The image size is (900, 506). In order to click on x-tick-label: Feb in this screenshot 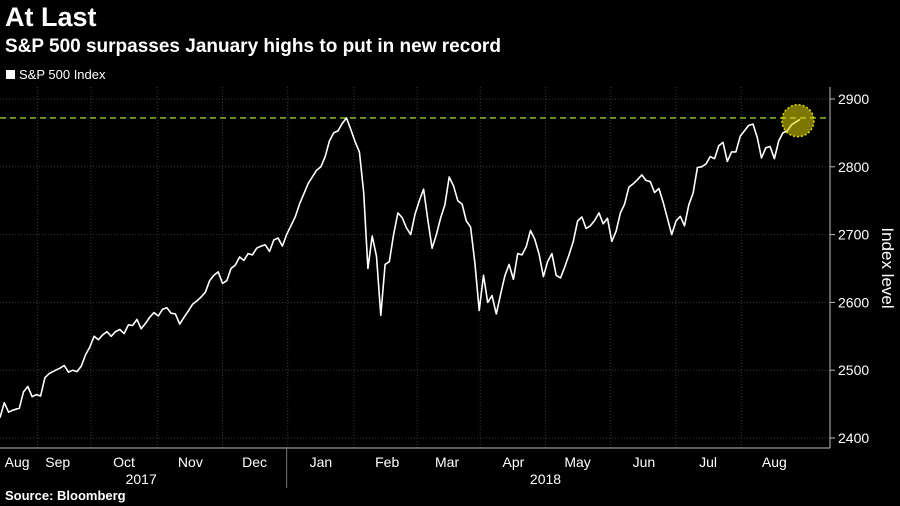, I will do `click(387, 462)`.